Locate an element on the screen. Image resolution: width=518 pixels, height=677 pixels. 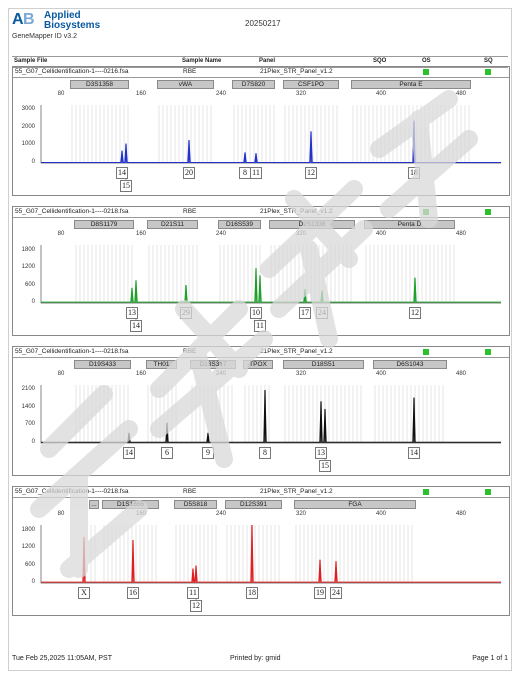
locus-marker: D21S11 is located at coordinates (172, 224).